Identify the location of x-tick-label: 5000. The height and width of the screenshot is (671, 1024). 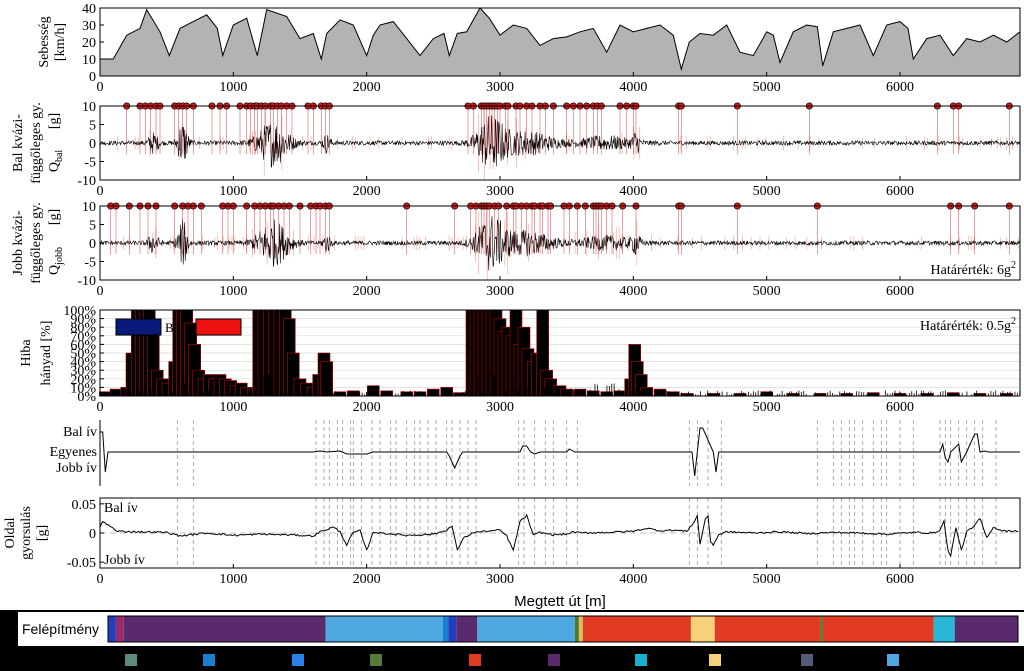
(767, 191).